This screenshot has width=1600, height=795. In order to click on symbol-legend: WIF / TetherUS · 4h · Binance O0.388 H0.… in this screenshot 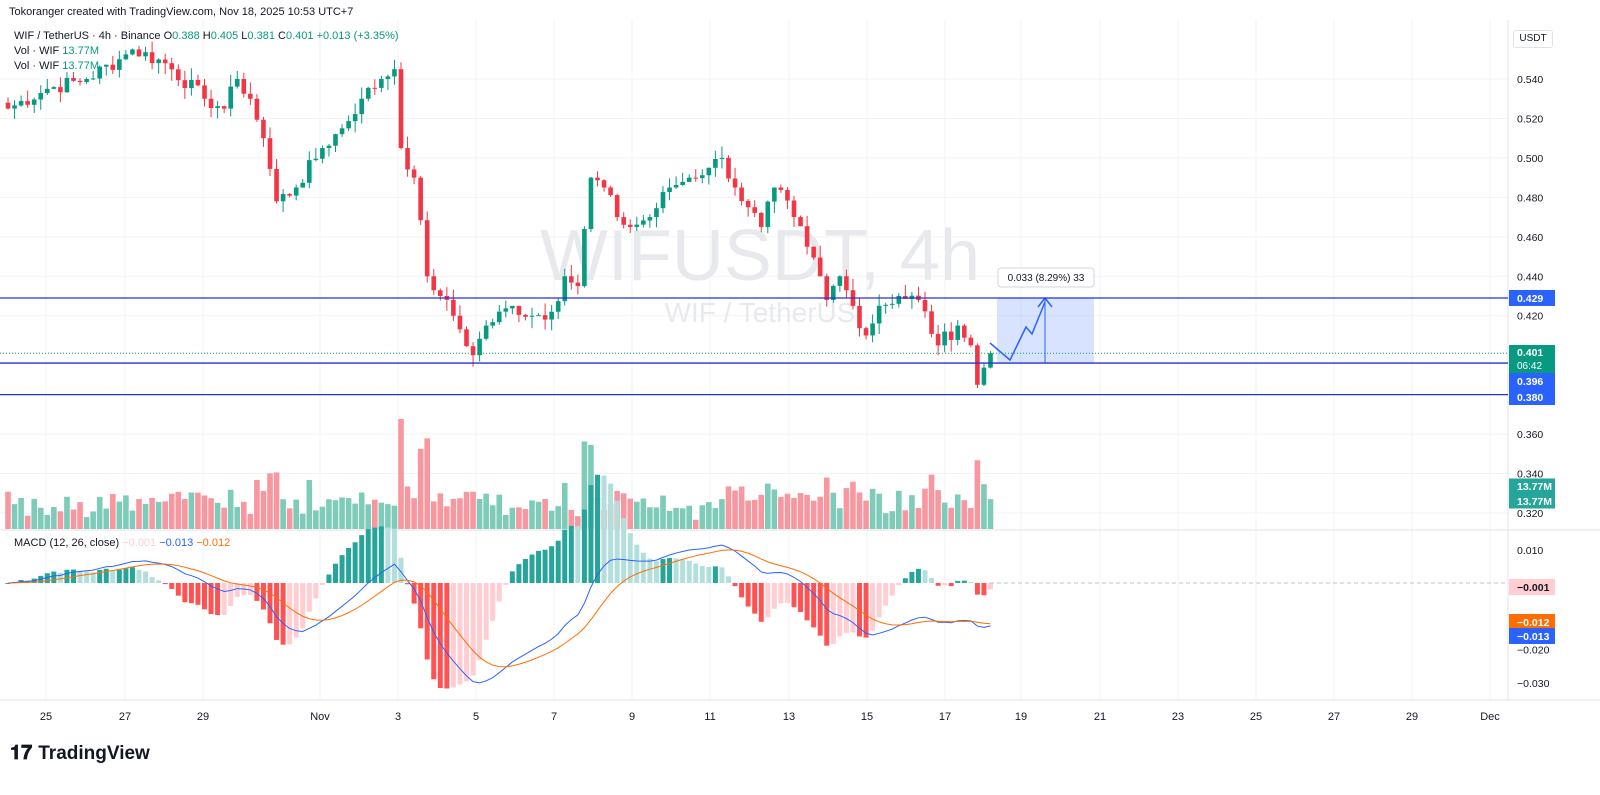, I will do `click(206, 36)`.